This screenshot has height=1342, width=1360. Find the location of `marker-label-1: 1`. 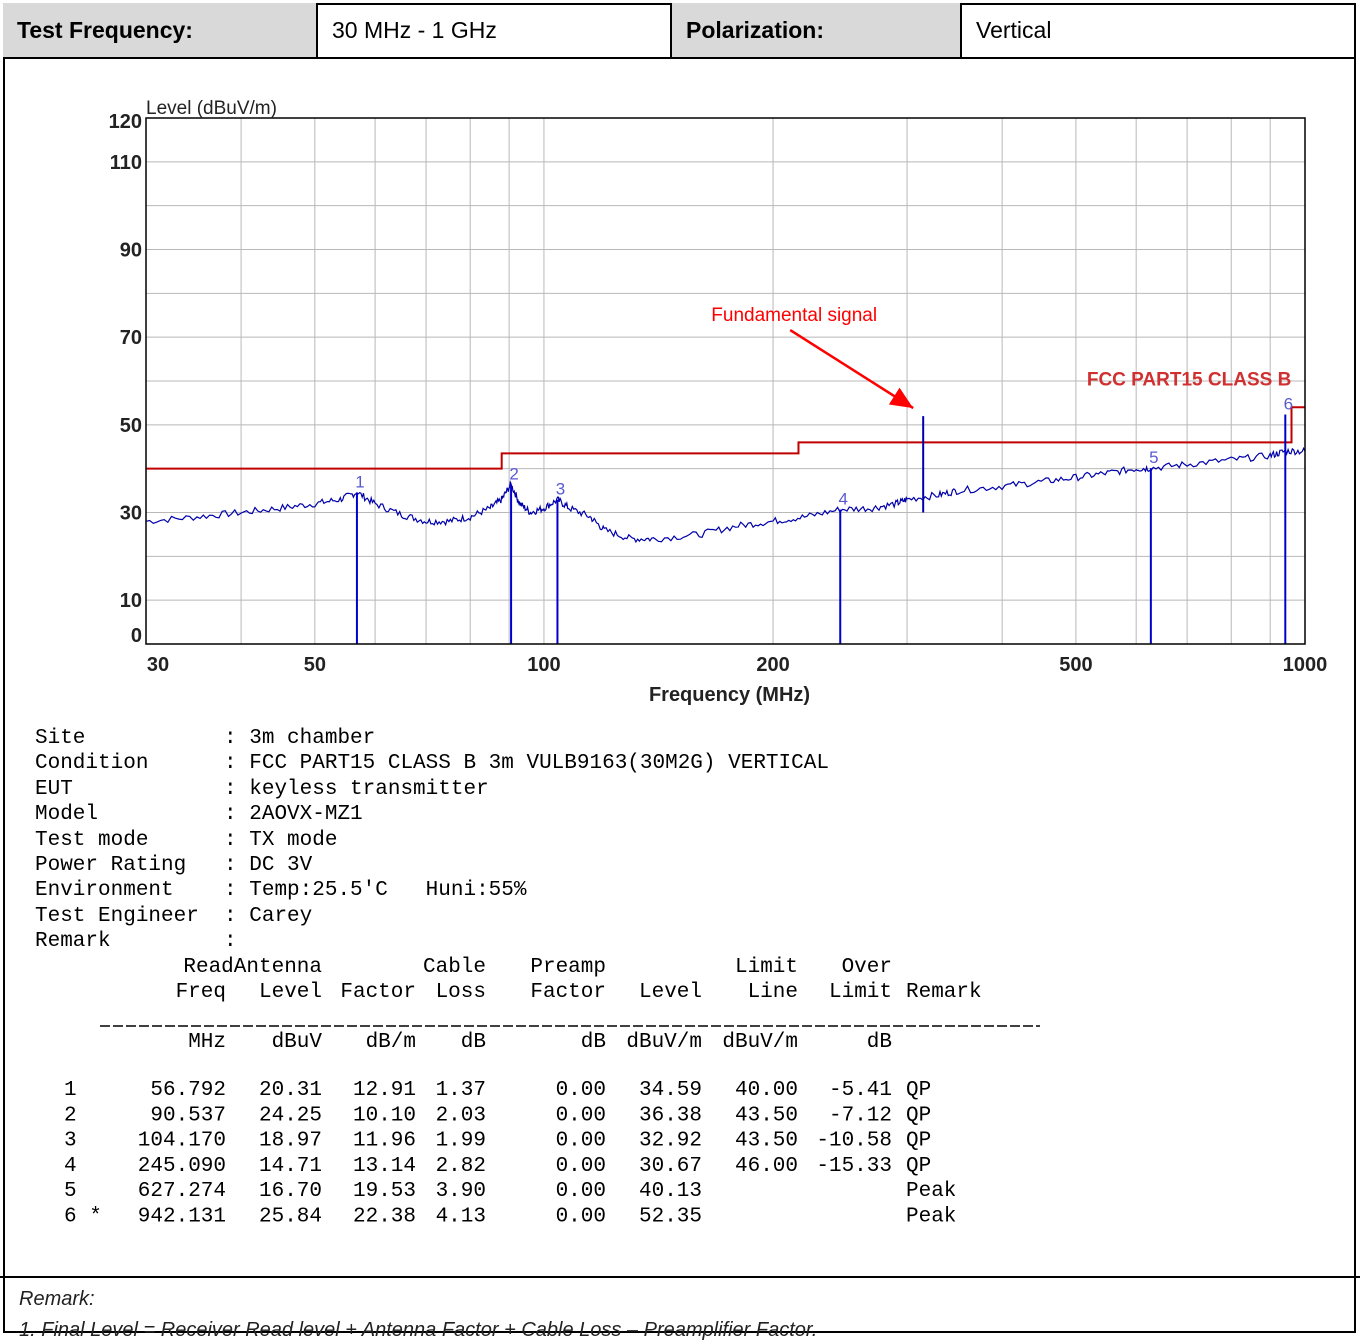

marker-label-1: 1 is located at coordinates (359, 481).